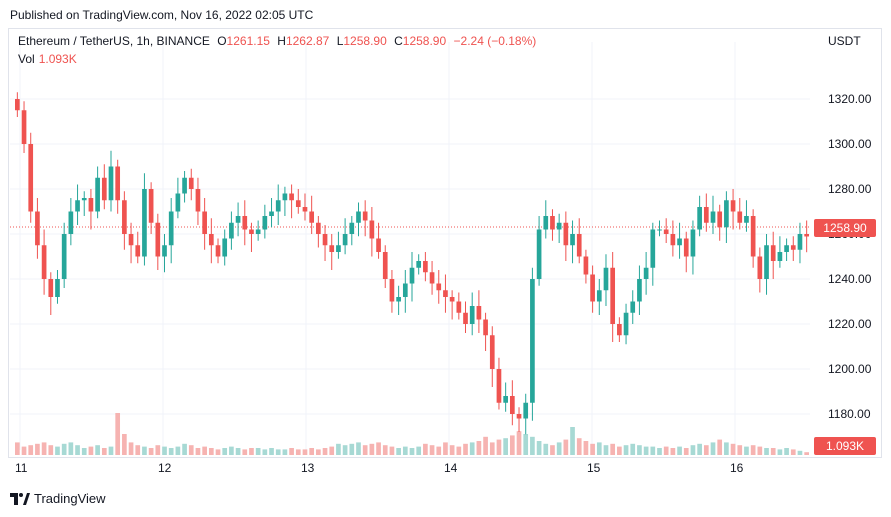 The width and height of the screenshot is (891, 517). Describe the element at coordinates (58, 498) in the screenshot. I see `tradingview-brand: TradingView` at that location.